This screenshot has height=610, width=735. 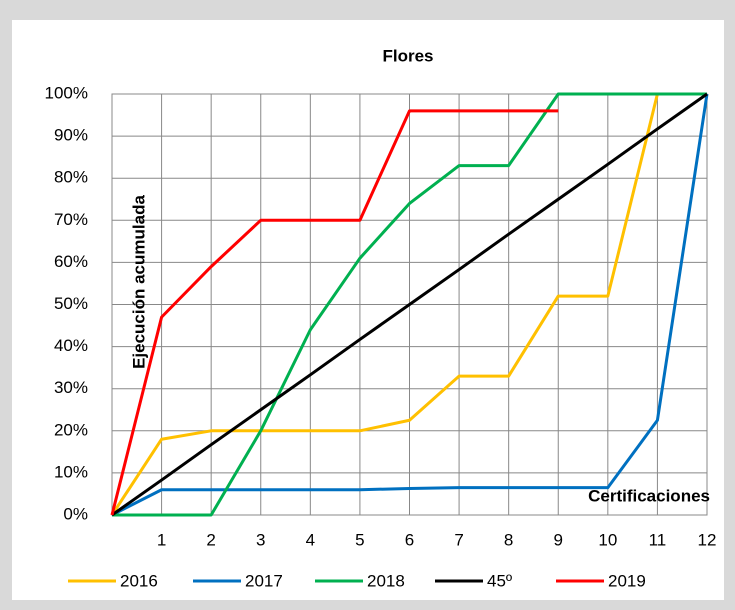 I want to click on x-tick-label: 10, so click(x=607, y=539).